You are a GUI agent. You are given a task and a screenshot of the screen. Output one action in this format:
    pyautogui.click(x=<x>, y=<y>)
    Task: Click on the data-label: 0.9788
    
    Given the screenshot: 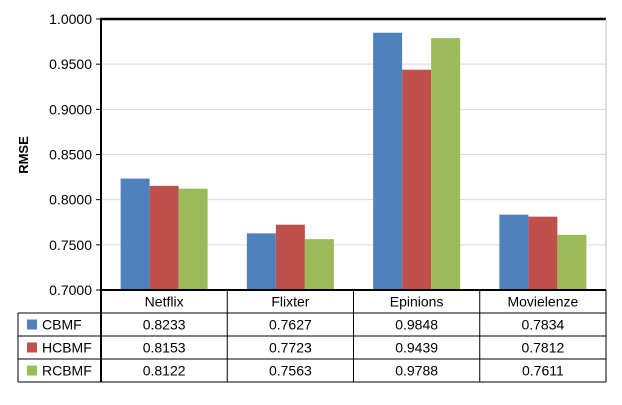 What is the action you would take?
    pyautogui.click(x=416, y=371)
    